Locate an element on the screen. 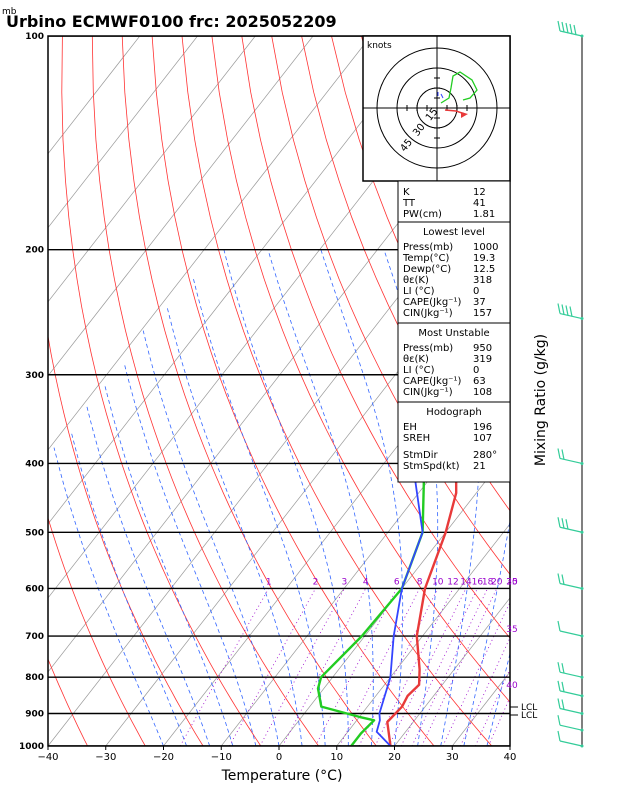 The height and width of the screenshot is (800, 618). lowest-level-row-value: 19.3 is located at coordinates (484, 258).